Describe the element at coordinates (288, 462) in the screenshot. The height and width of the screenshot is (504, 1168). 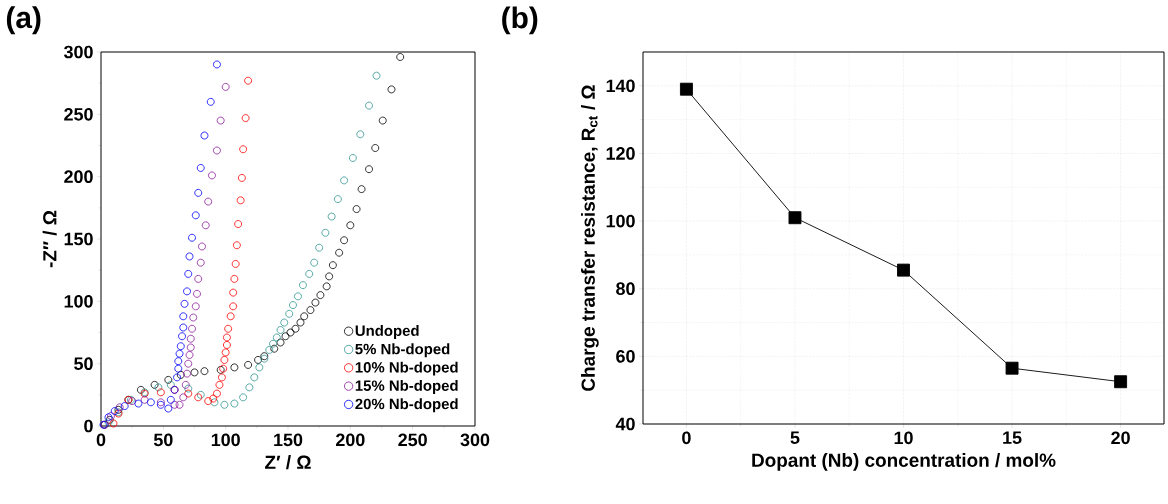
I see `x-axis-title: Z′ / Ω` at that location.